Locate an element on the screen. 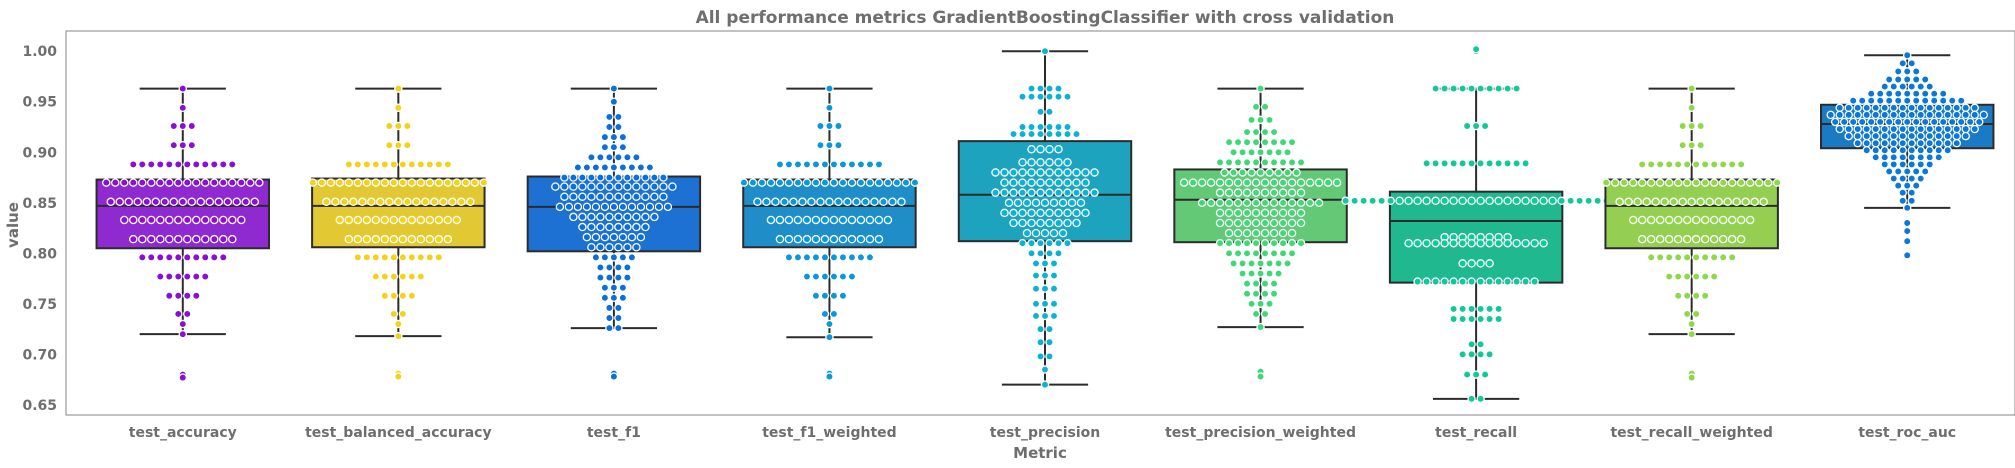 The height and width of the screenshot is (468, 2015). x-tick-label: test_roc_auc is located at coordinates (1907, 433).